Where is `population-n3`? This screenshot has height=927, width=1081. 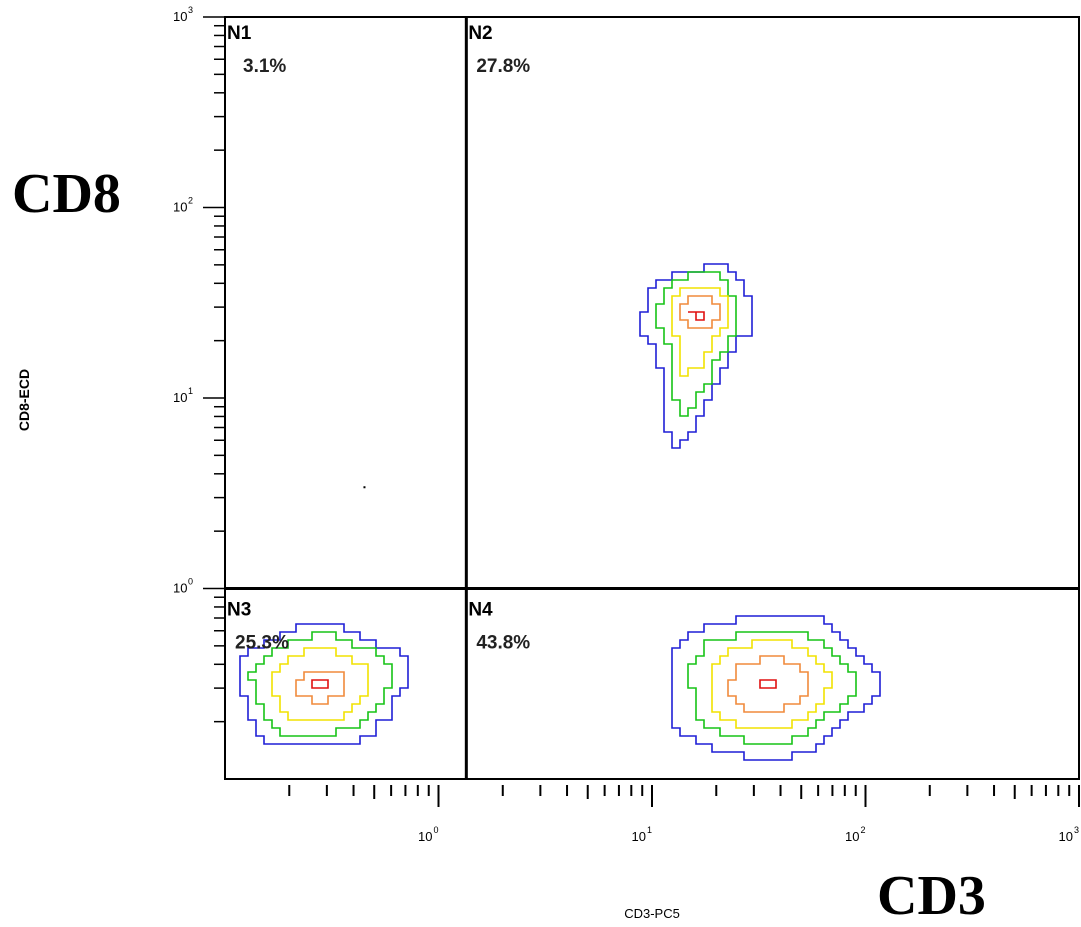
population-n3 is located at coordinates (324, 684).